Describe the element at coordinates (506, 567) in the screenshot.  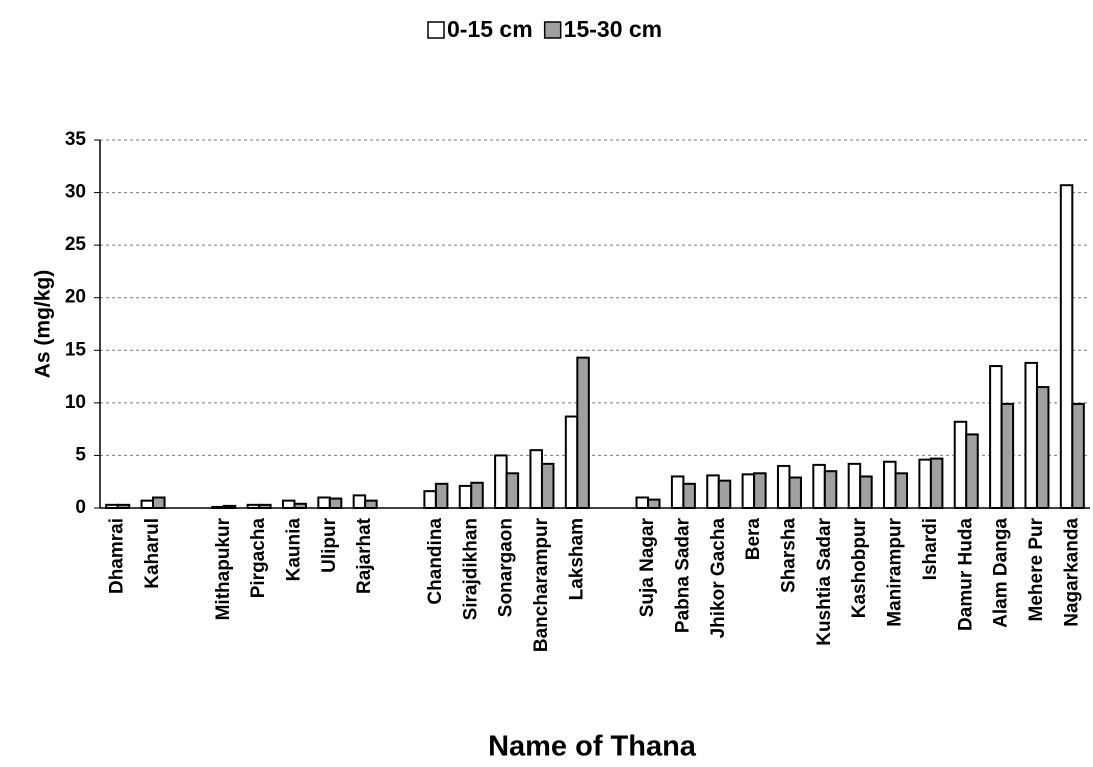
I see `x-tick-label: Sonargaon` at that location.